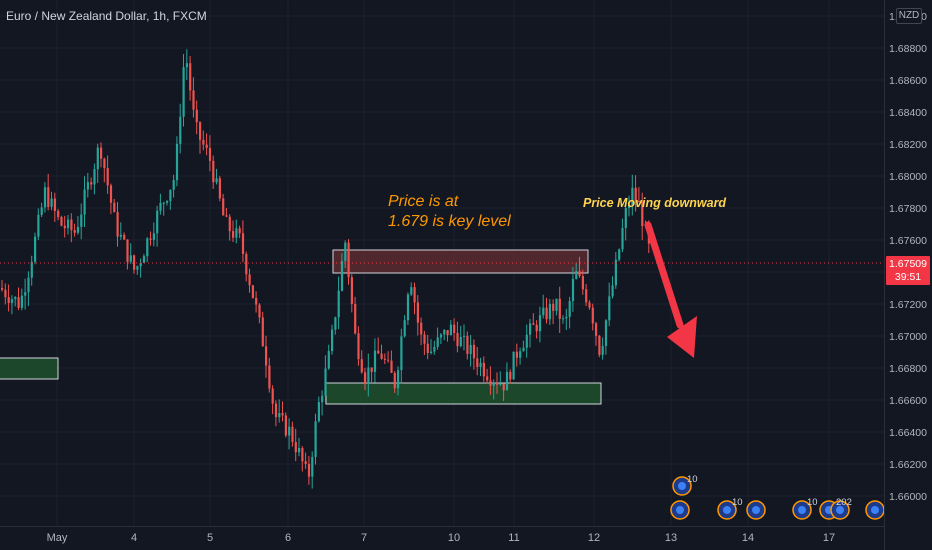 Image resolution: width=932 pixels, height=550 pixels. I want to click on x-tick-label: 7, so click(364, 538).